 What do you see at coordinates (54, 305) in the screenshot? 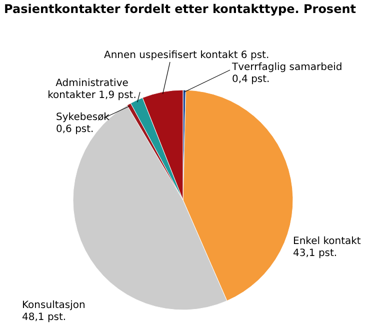
I see `slice-label: Konsultasjon` at bounding box center [54, 305].